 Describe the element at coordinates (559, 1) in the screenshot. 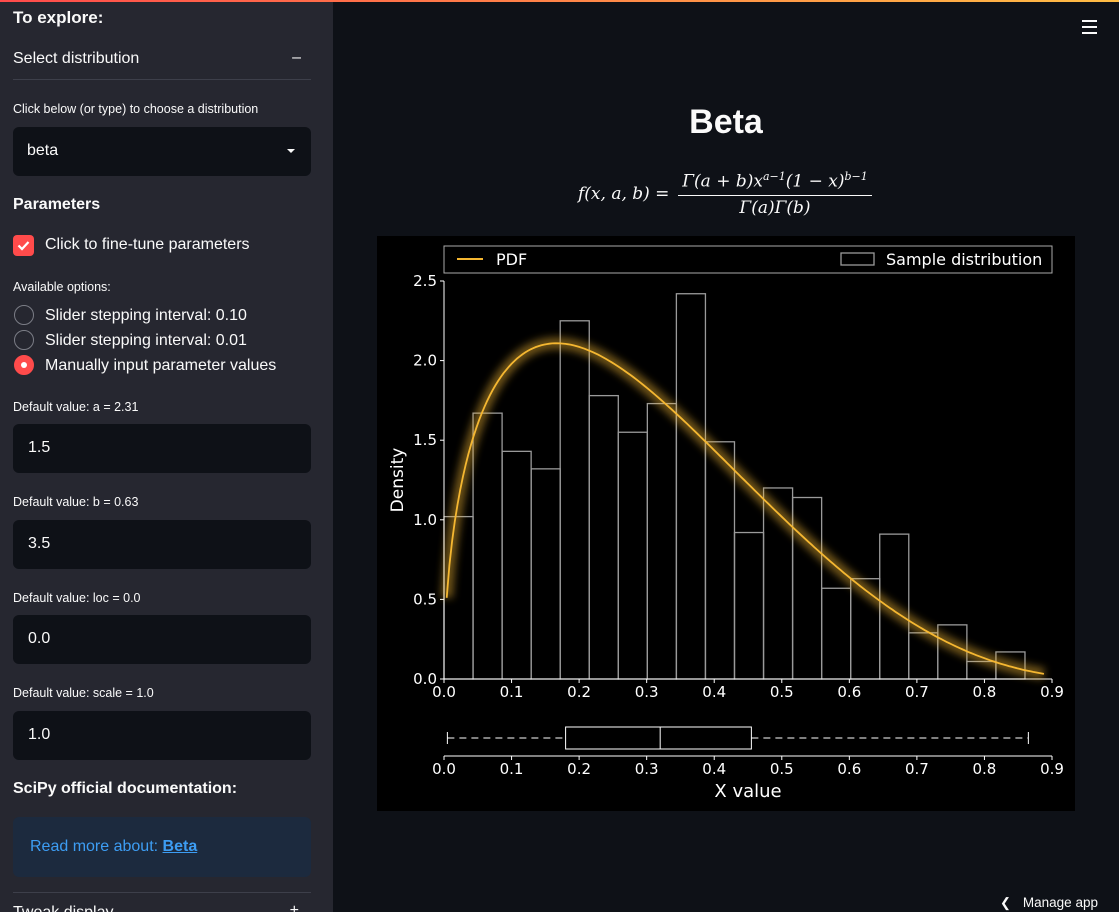

I see `top-accent-bar` at that location.